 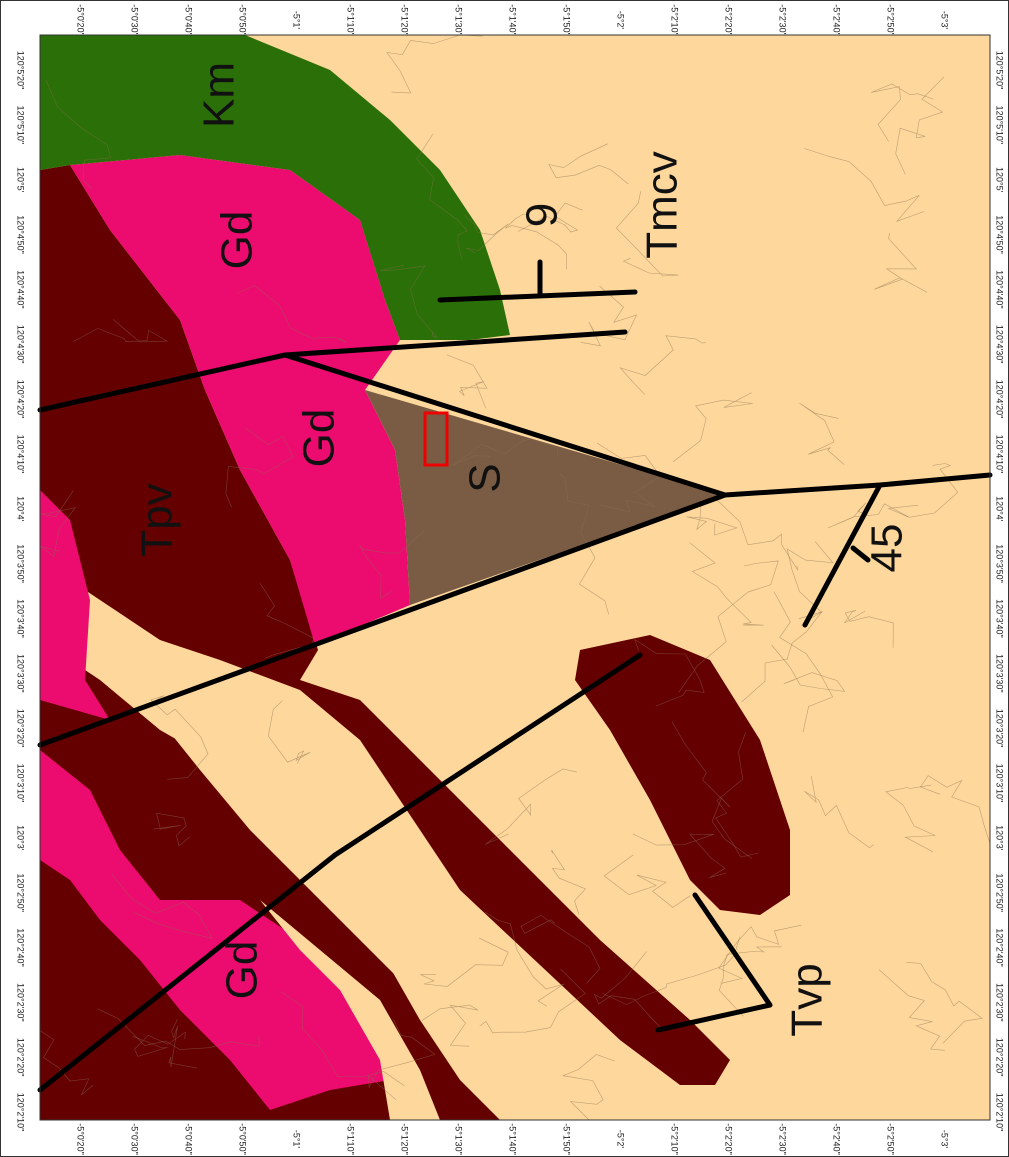 What do you see at coordinates (1000, 70) in the screenshot?
I see `lon-label: 120°5'20"` at bounding box center [1000, 70].